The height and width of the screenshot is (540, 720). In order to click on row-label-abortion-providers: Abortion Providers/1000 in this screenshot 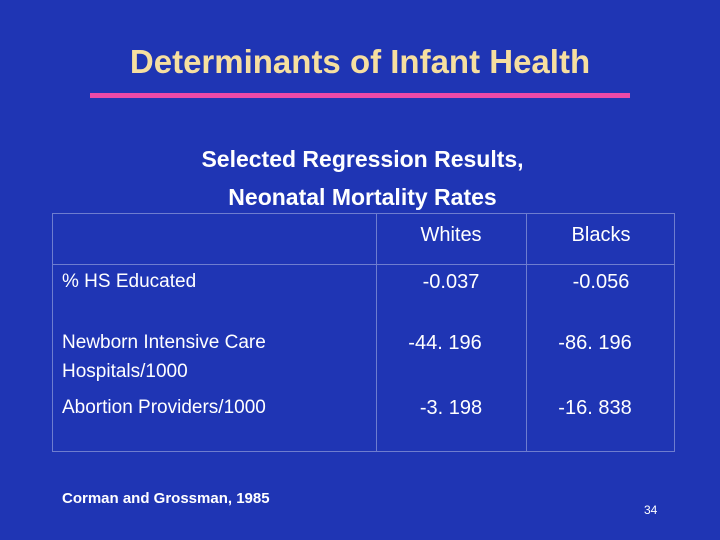, I will do `click(164, 407)`.